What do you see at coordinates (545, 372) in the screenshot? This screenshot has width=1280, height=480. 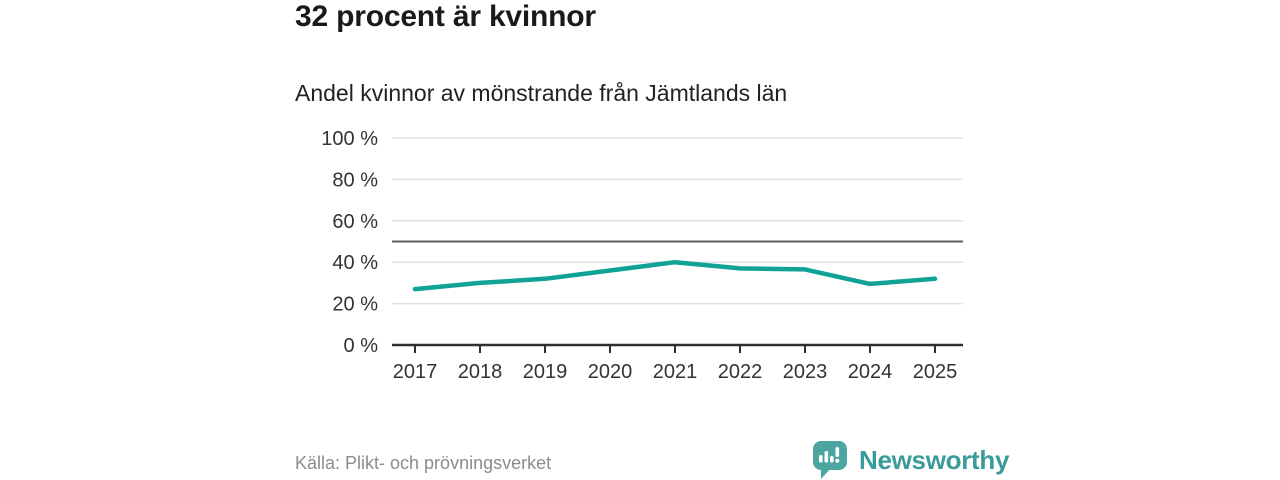 I see `x-axis-label: 2019` at bounding box center [545, 372].